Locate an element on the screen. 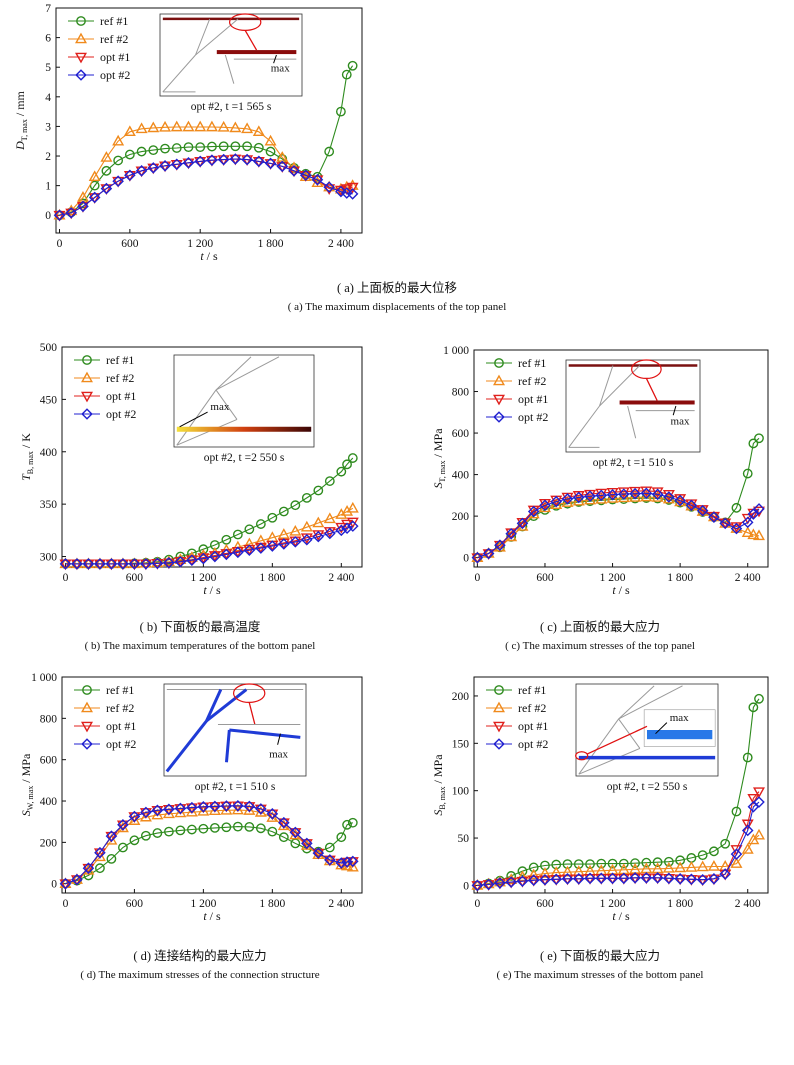  inset-zoom-box is located at coordinates (679, 728).